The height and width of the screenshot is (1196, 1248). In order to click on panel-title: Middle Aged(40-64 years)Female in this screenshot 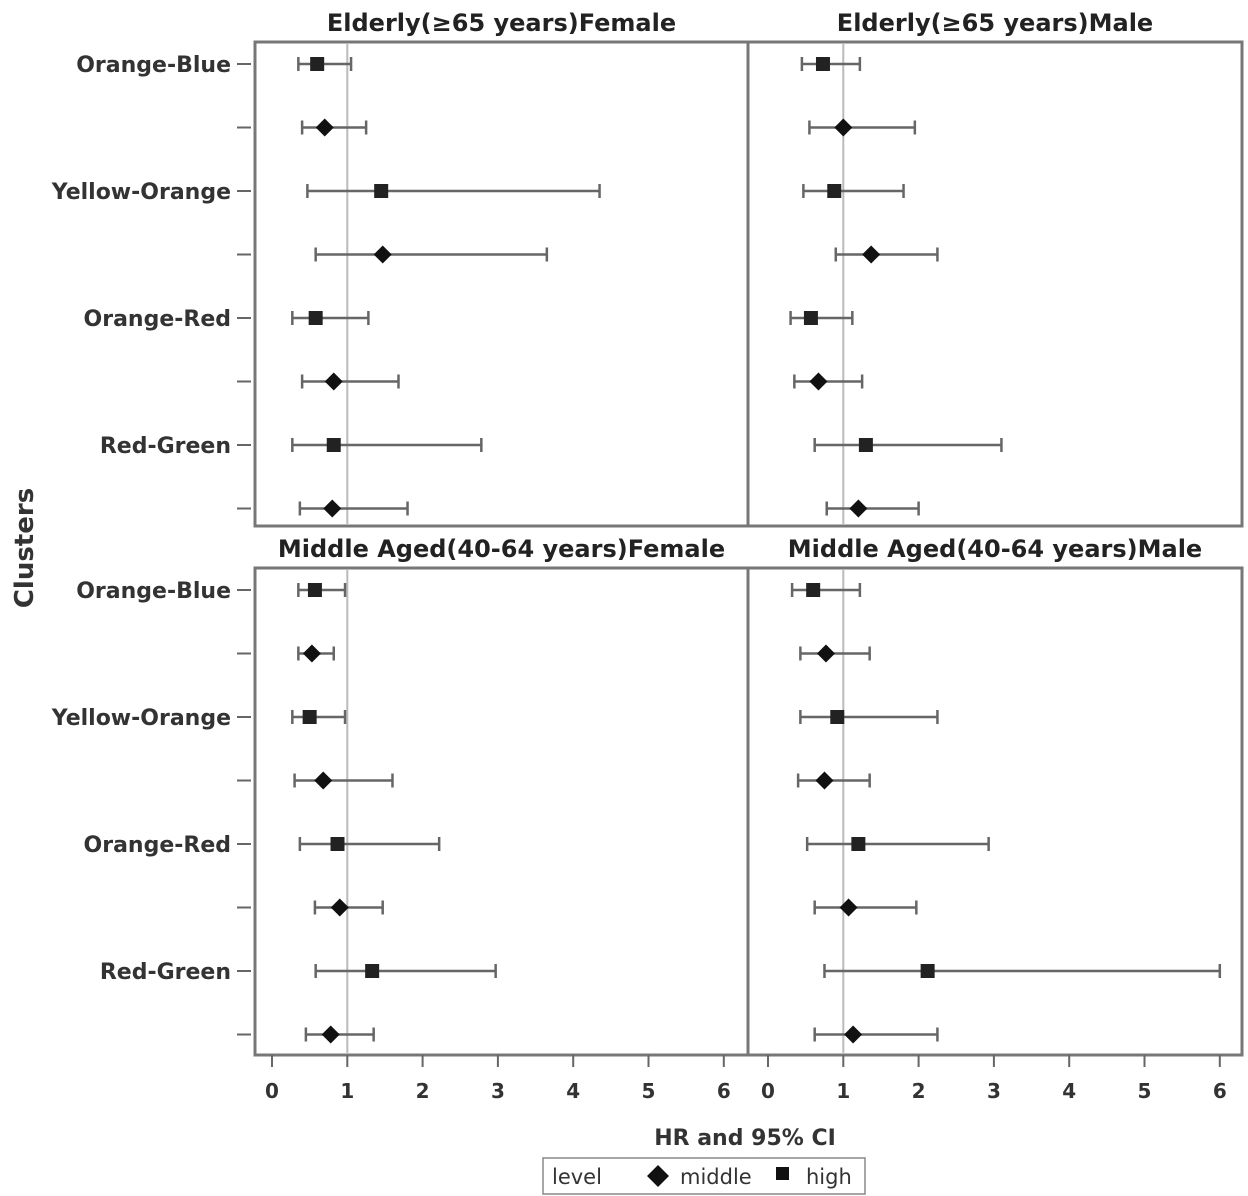, I will do `click(501, 549)`.